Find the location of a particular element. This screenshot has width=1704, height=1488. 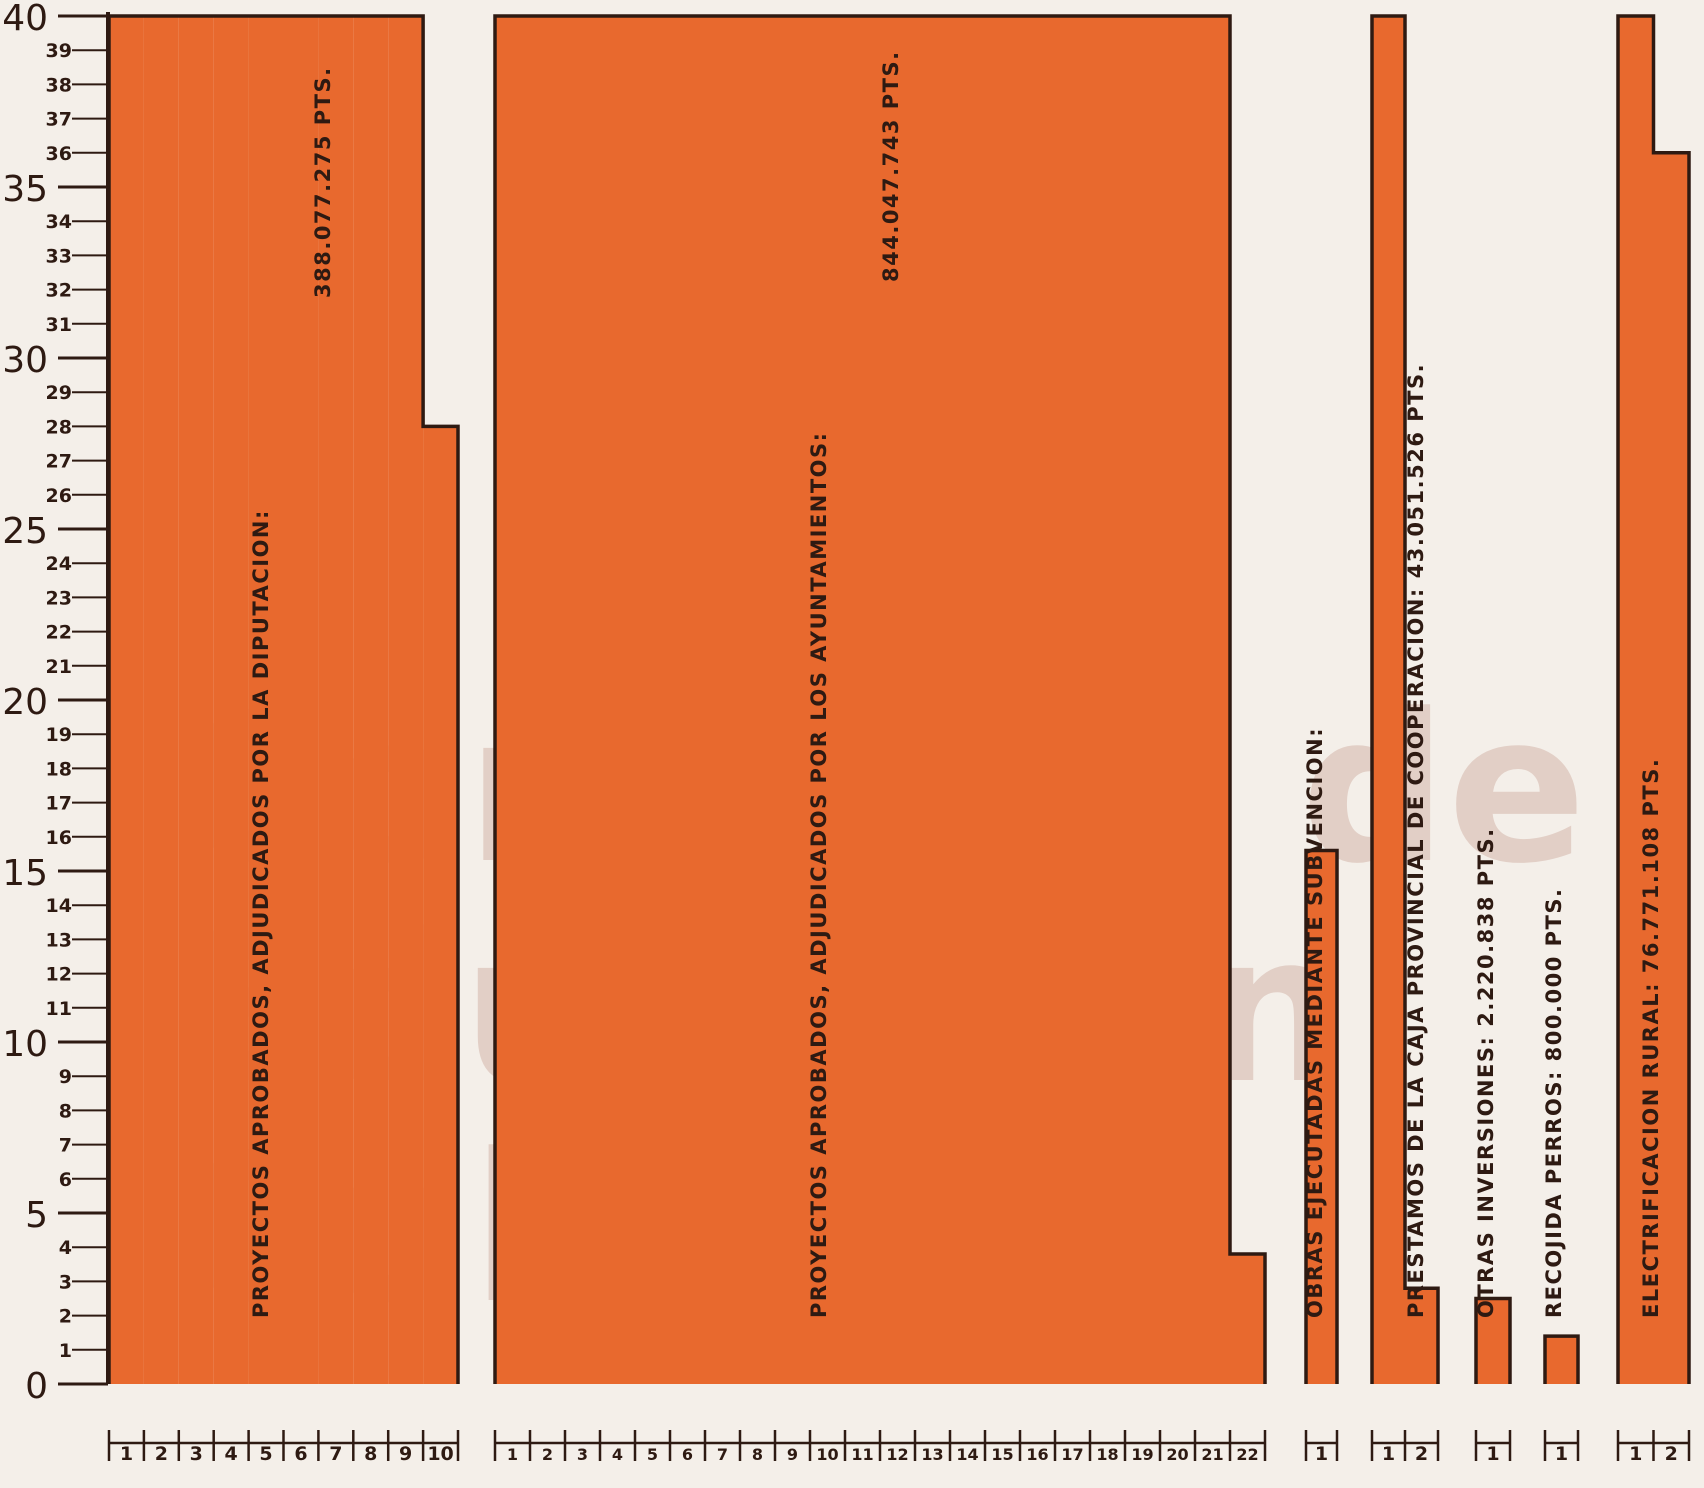

y-tick-label: 24 is located at coordinates (59, 564).